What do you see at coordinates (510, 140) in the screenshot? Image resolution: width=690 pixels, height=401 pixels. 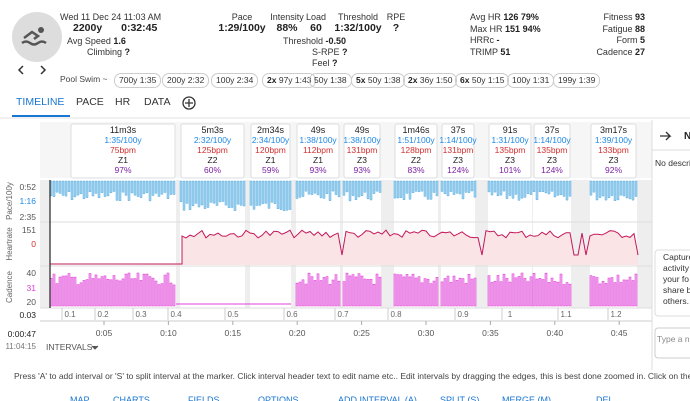 I see `interval-pace: 1:31/100y` at bounding box center [510, 140].